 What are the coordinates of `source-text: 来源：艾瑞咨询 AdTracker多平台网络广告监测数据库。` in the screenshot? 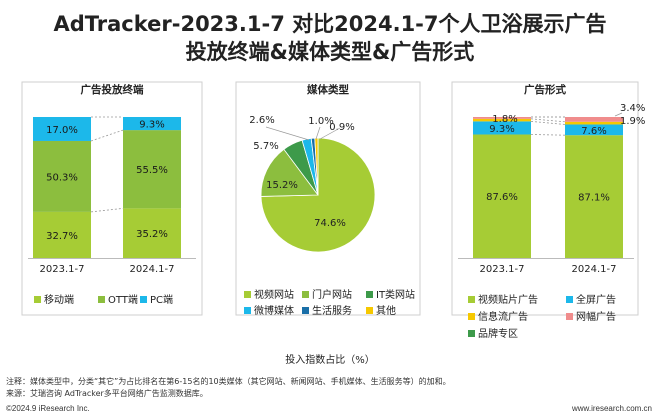 It's located at (107, 393).